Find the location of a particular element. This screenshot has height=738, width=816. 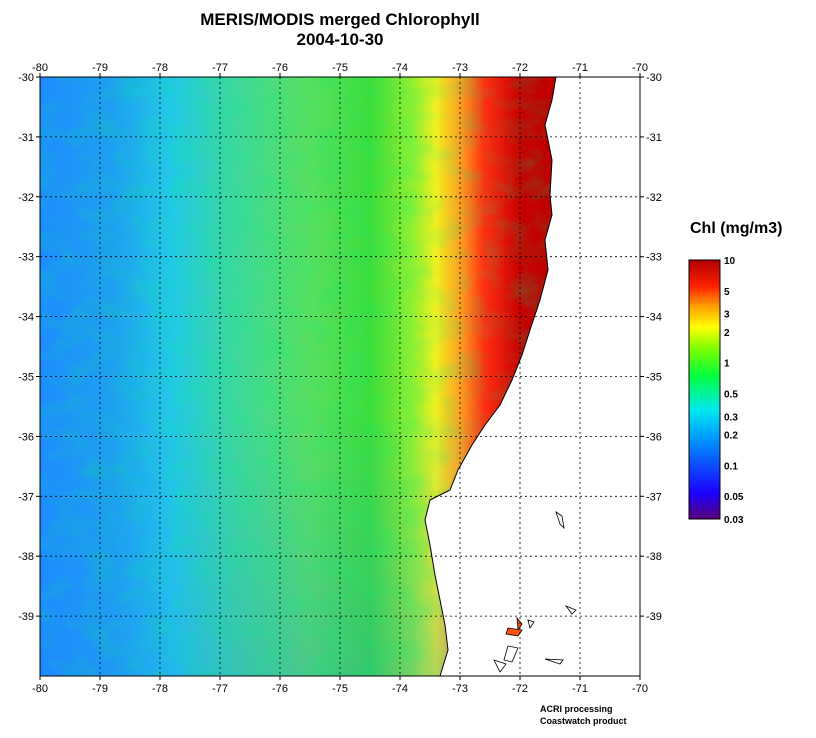

colorbar-label: 0.3 is located at coordinates (731, 417).